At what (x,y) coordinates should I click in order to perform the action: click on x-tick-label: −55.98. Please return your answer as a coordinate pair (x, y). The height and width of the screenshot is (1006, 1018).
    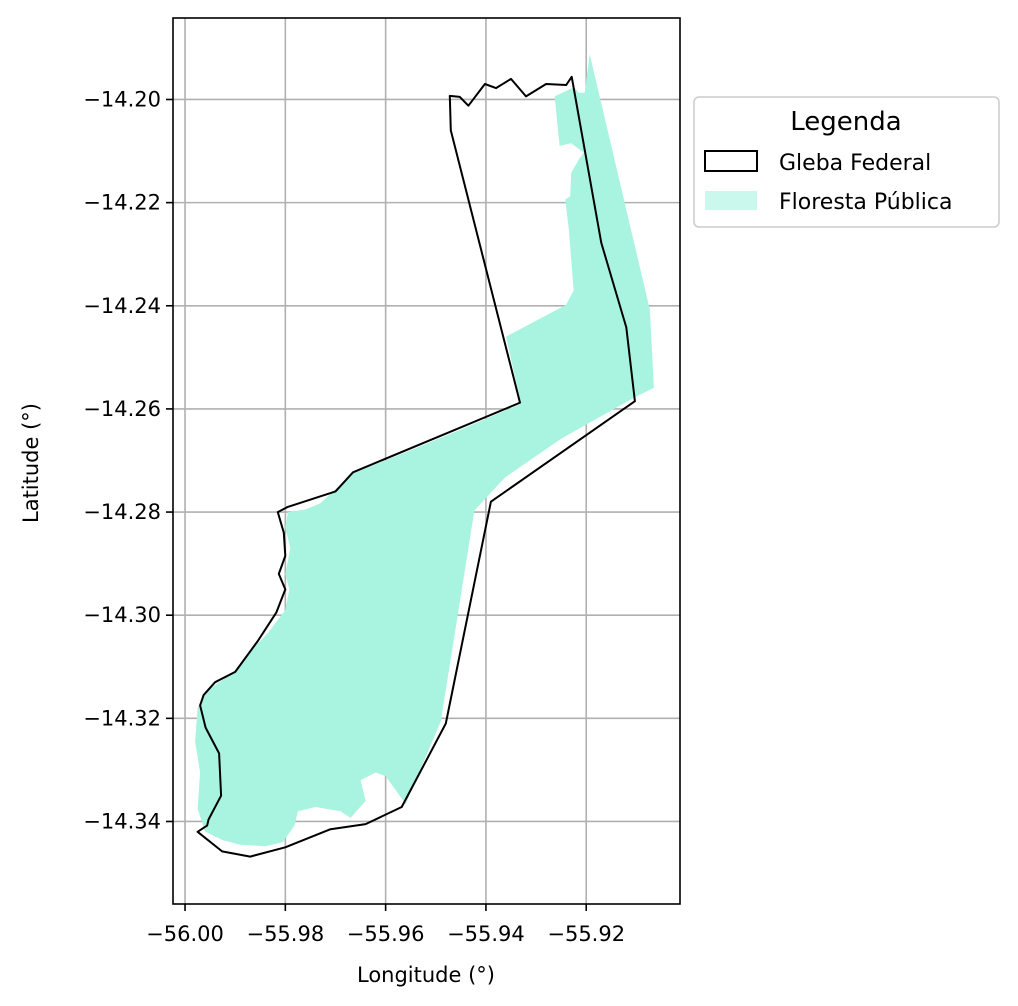
    Looking at the image, I should click on (285, 934).